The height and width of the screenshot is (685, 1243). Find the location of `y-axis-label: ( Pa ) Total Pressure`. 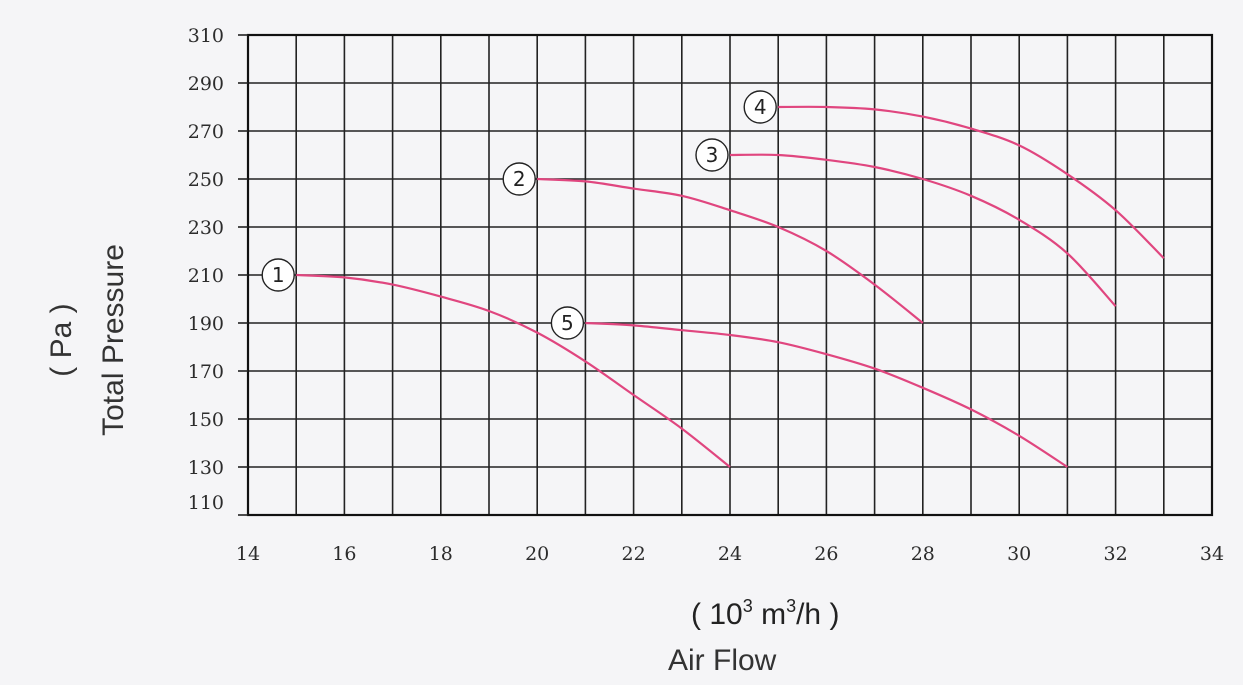

y-axis-label: ( Pa ) Total Pressure is located at coordinates (88, 340).